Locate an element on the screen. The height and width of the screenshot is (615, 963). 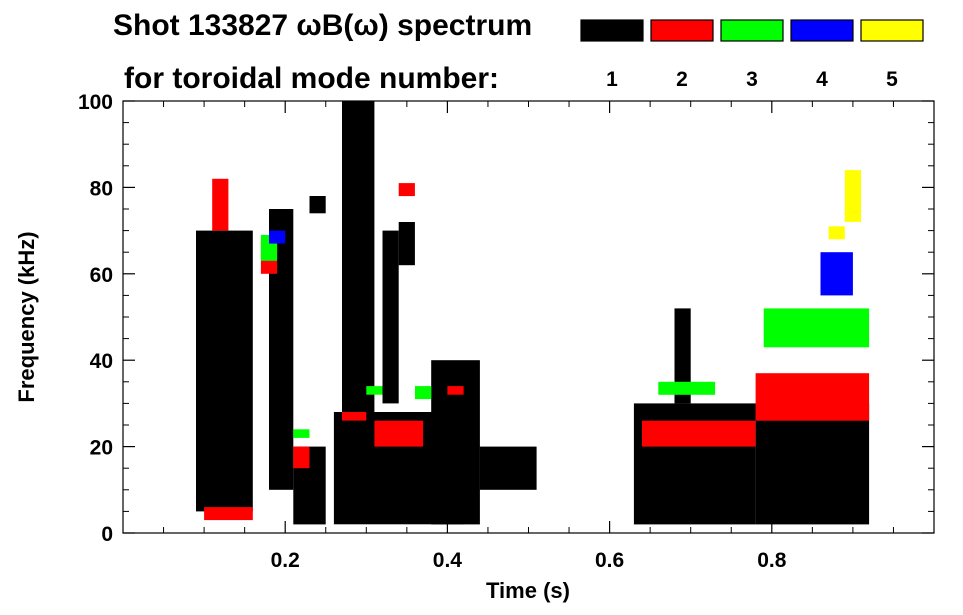
y-tick-label-2: 20 is located at coordinates (101, 448).